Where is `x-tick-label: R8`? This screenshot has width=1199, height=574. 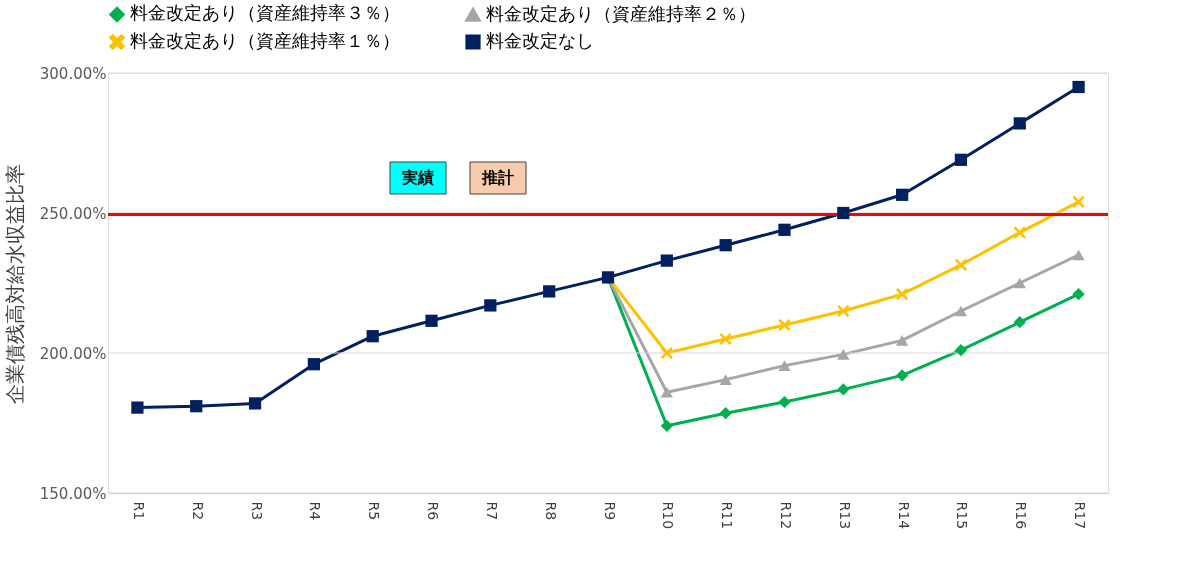
x-tick-label: R8 is located at coordinates (550, 511).